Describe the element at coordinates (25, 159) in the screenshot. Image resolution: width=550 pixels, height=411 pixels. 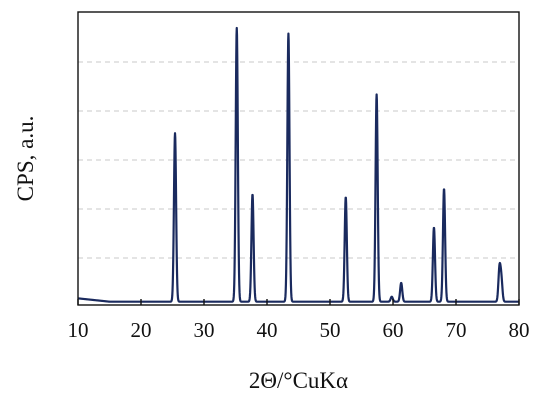
I see `y-axis-title: CPS, a.u.` at that location.